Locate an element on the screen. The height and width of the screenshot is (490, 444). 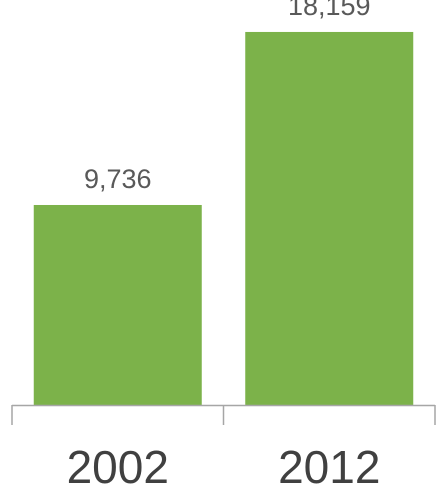
data-label-2012: 18,159 is located at coordinates (329, 10).